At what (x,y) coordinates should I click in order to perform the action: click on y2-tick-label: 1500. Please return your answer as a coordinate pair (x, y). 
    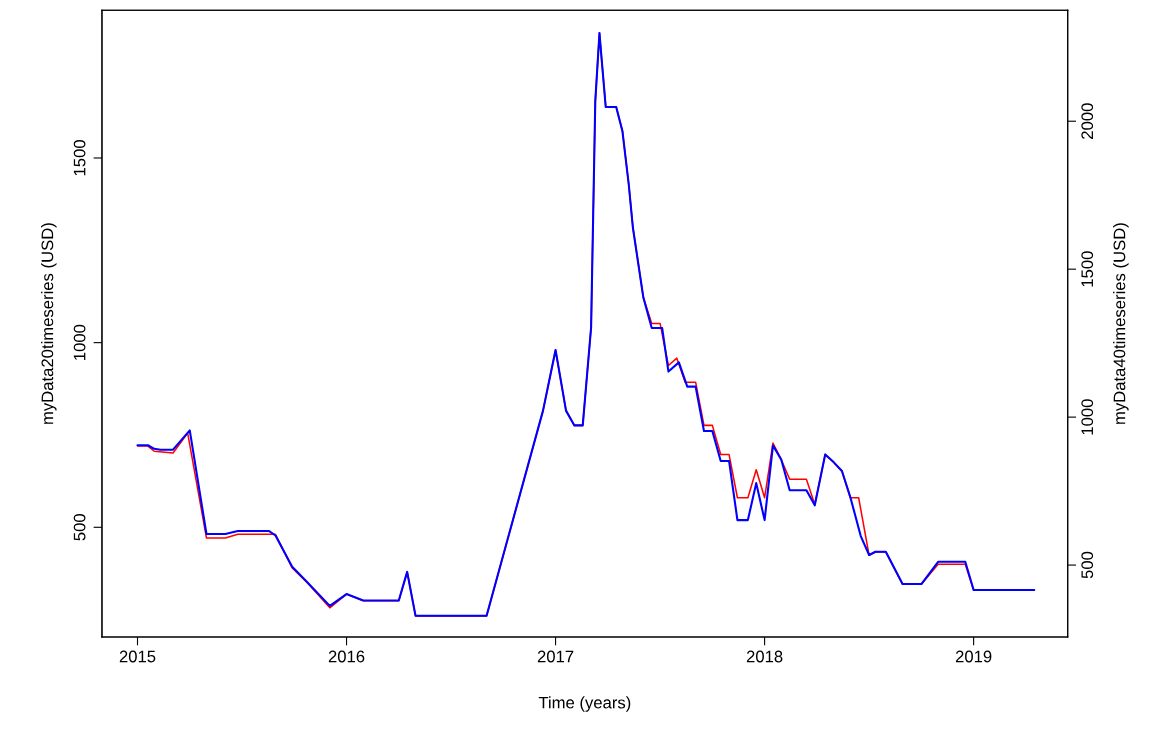
    Looking at the image, I should click on (1087, 269).